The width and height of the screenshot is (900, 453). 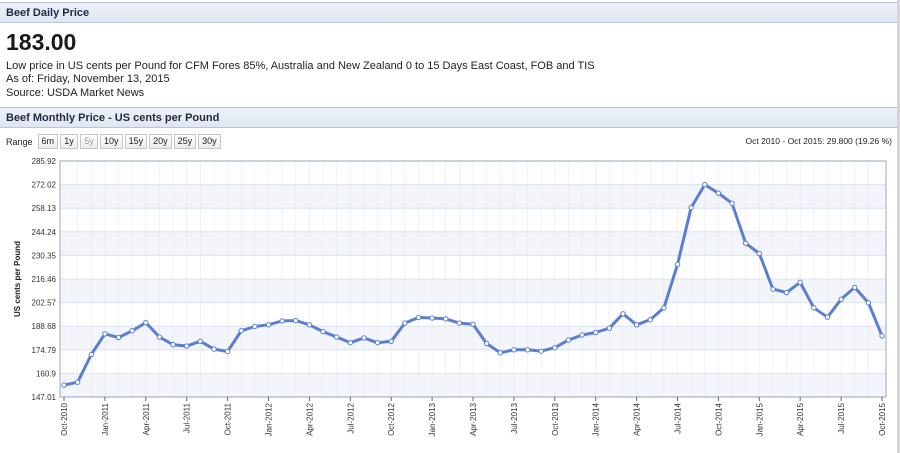 What do you see at coordinates (898, 226) in the screenshot?
I see `scrollbar` at bounding box center [898, 226].